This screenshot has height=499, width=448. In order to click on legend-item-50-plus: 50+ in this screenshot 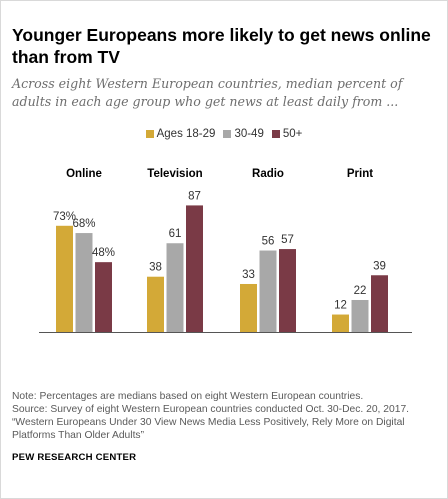, I will do `click(287, 134)`.